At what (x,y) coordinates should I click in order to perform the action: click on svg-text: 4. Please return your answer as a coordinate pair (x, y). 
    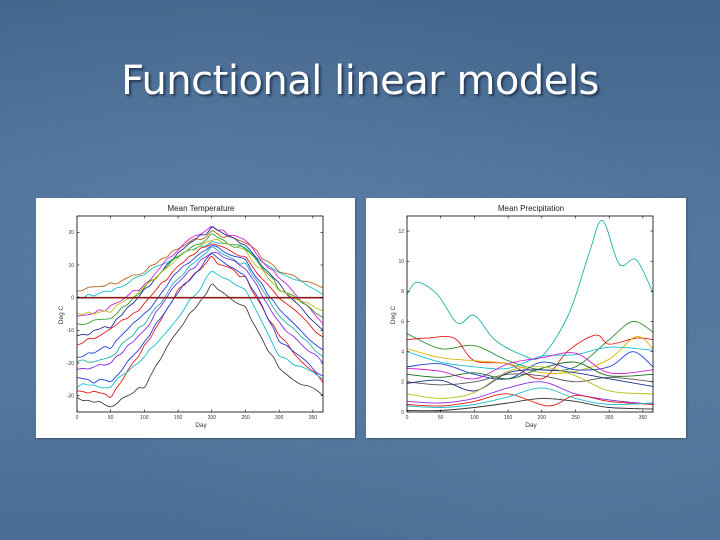
    Looking at the image, I should click on (402, 352).